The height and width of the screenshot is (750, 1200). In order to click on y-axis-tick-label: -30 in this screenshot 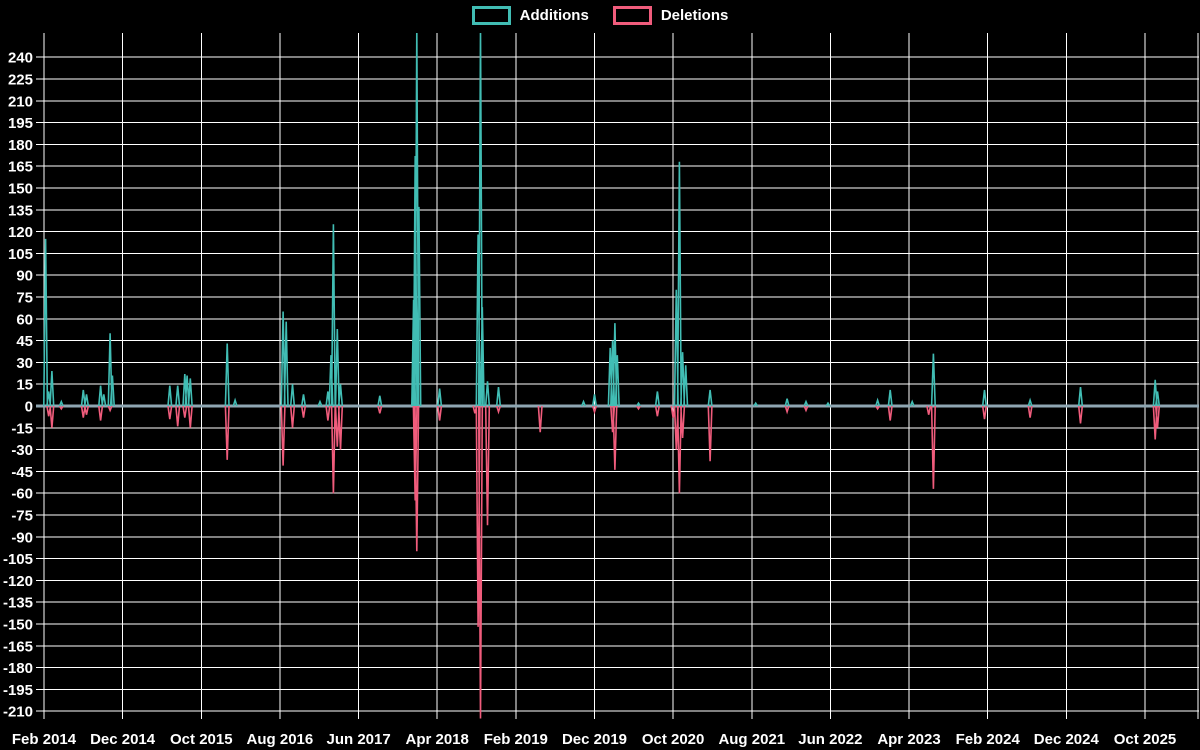, I will do `click(22, 450)`.